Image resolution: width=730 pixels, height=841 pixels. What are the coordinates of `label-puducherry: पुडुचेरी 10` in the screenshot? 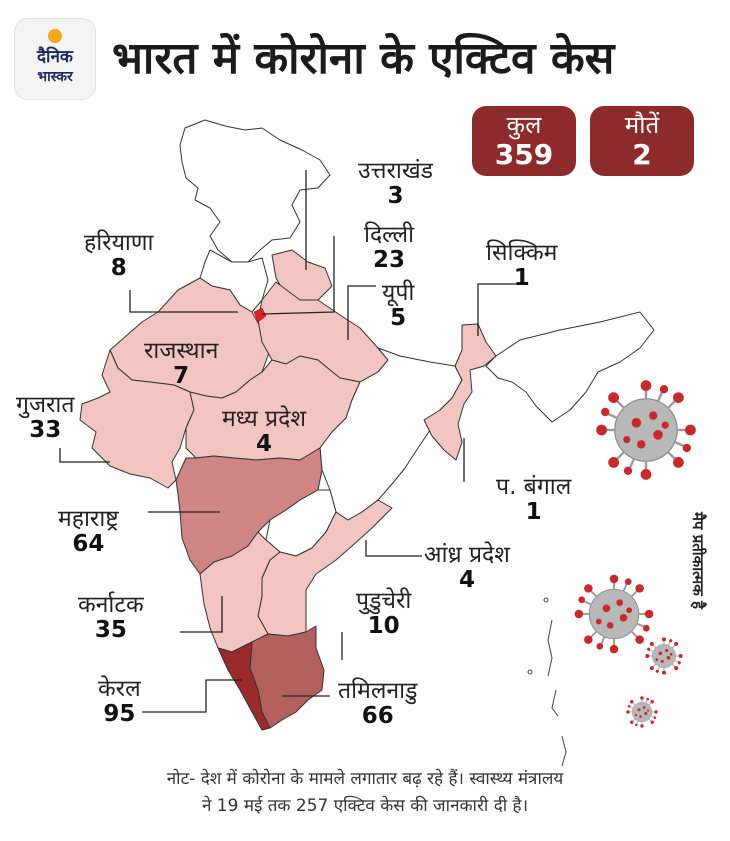 It's located at (383, 614).